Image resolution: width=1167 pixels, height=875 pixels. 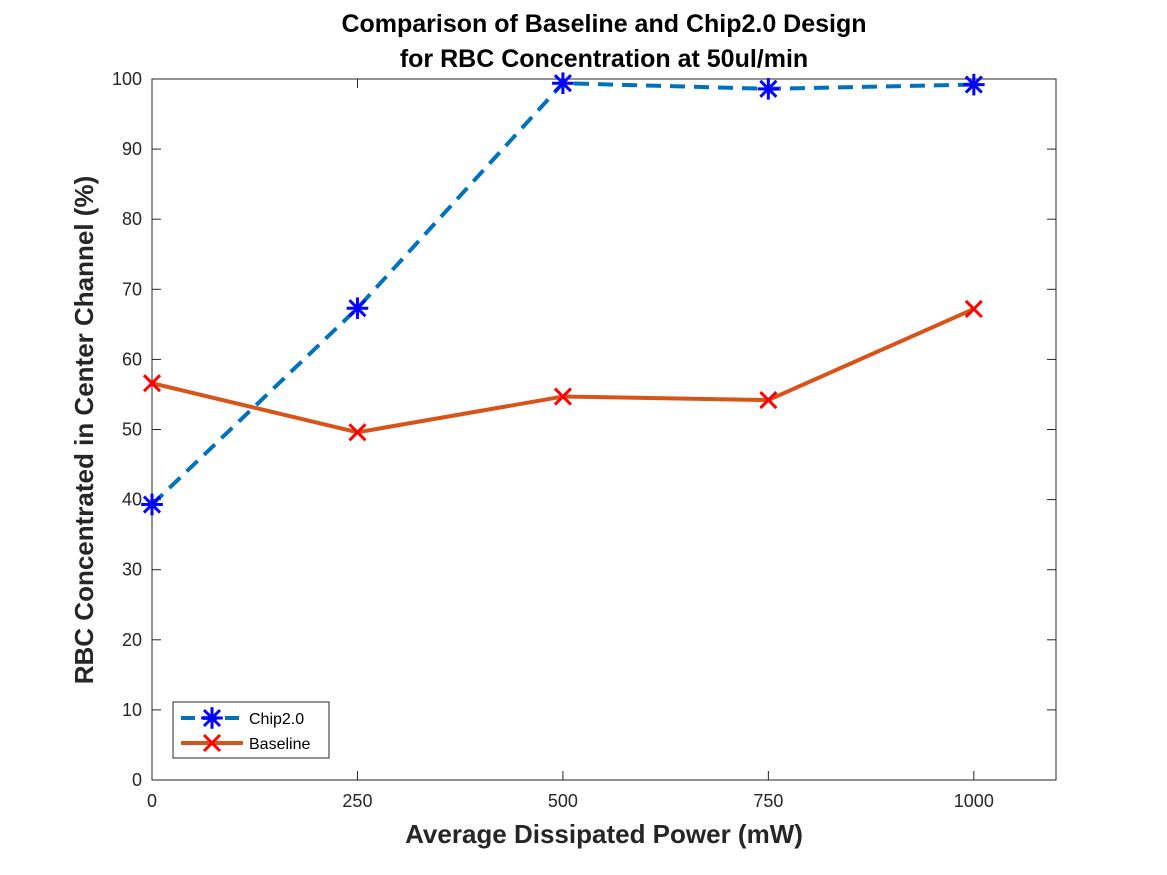 I want to click on legend-label: Baseline, so click(x=279, y=744).